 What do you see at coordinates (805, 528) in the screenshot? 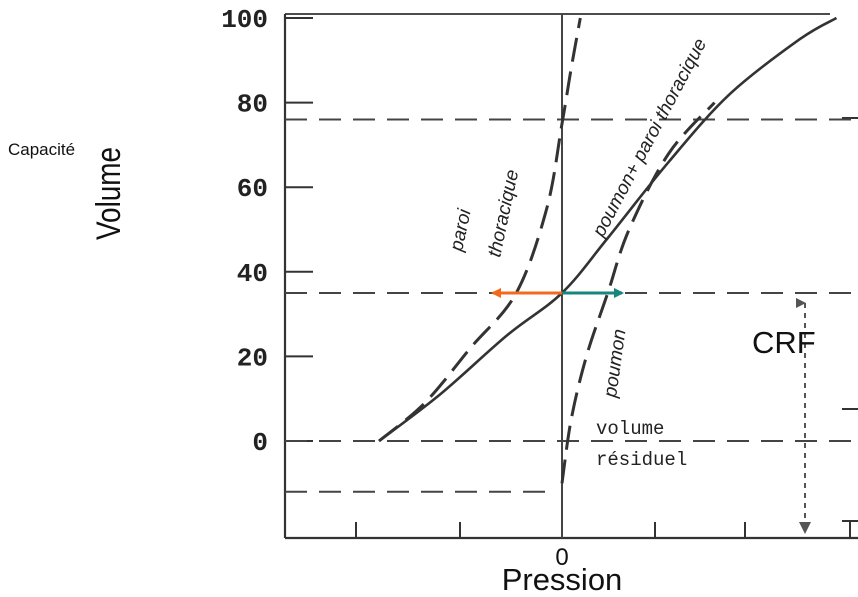
I see `crf-arrow-head-down` at bounding box center [805, 528].